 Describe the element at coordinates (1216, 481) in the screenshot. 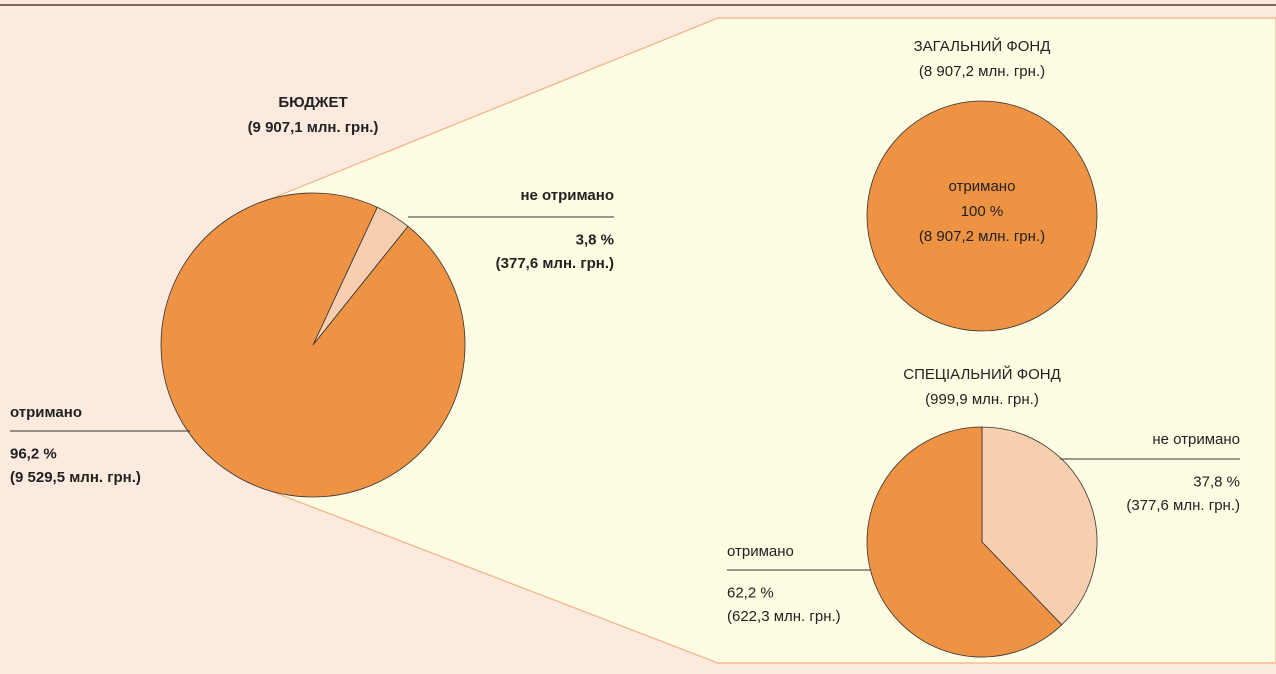

I see `value-label: 37,8 %` at that location.